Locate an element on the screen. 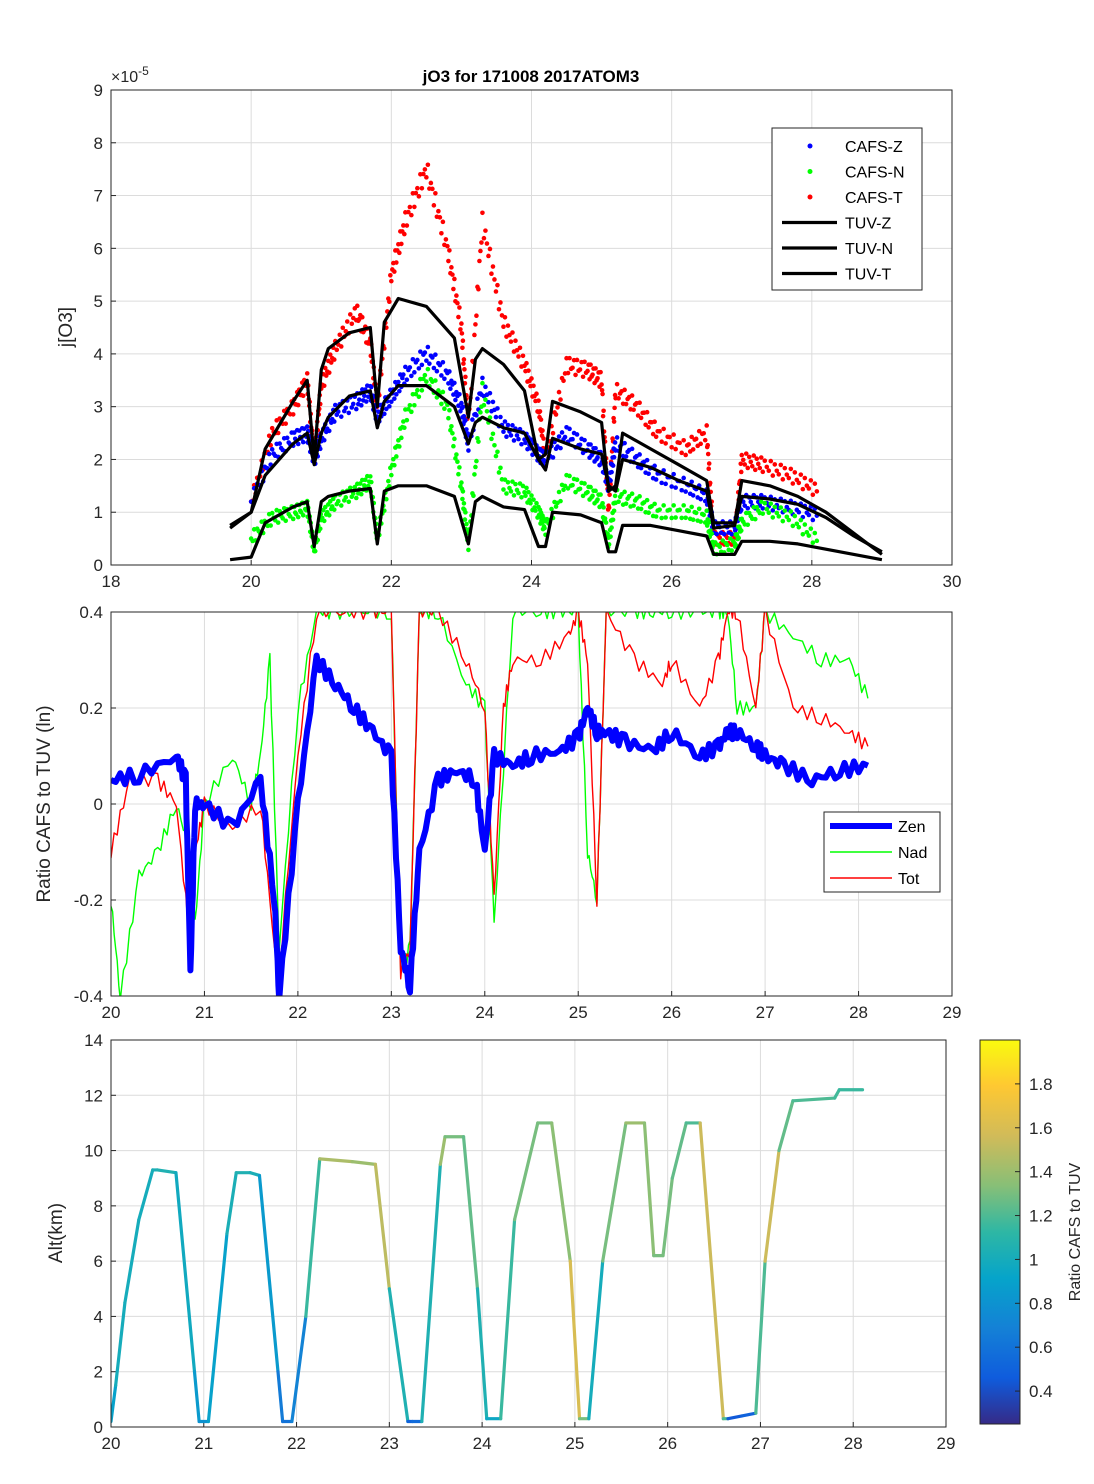 The image size is (1094, 1484). x-tick-label: 21 is located at coordinates (204, 1012).